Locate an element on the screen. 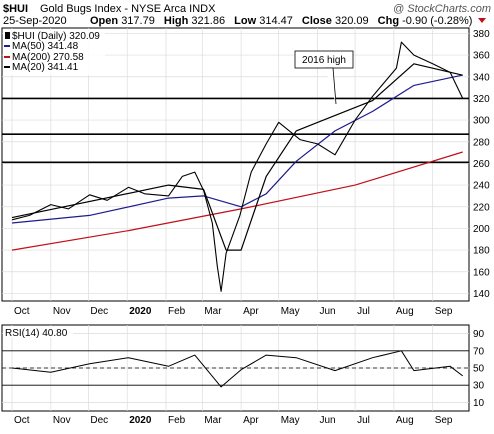 Image resolution: width=494 pixels, height=434 pixels. rsi-xtick-2020: 2020 is located at coordinates (140, 420).